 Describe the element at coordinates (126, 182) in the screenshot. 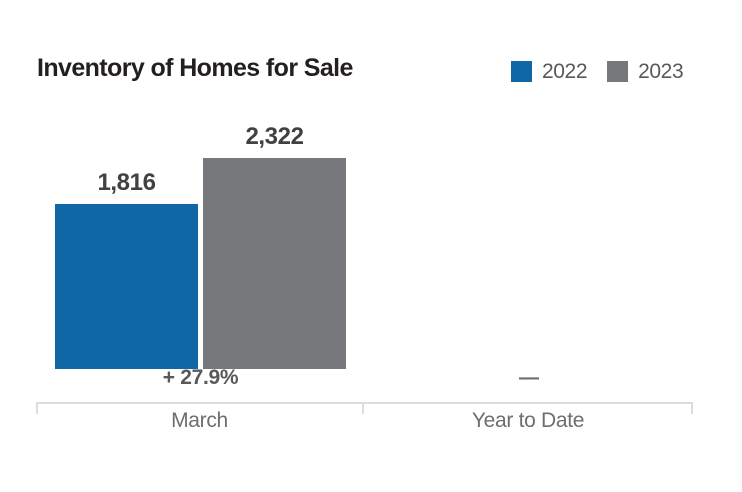

I see `value-label-2022: 1,816` at that location.